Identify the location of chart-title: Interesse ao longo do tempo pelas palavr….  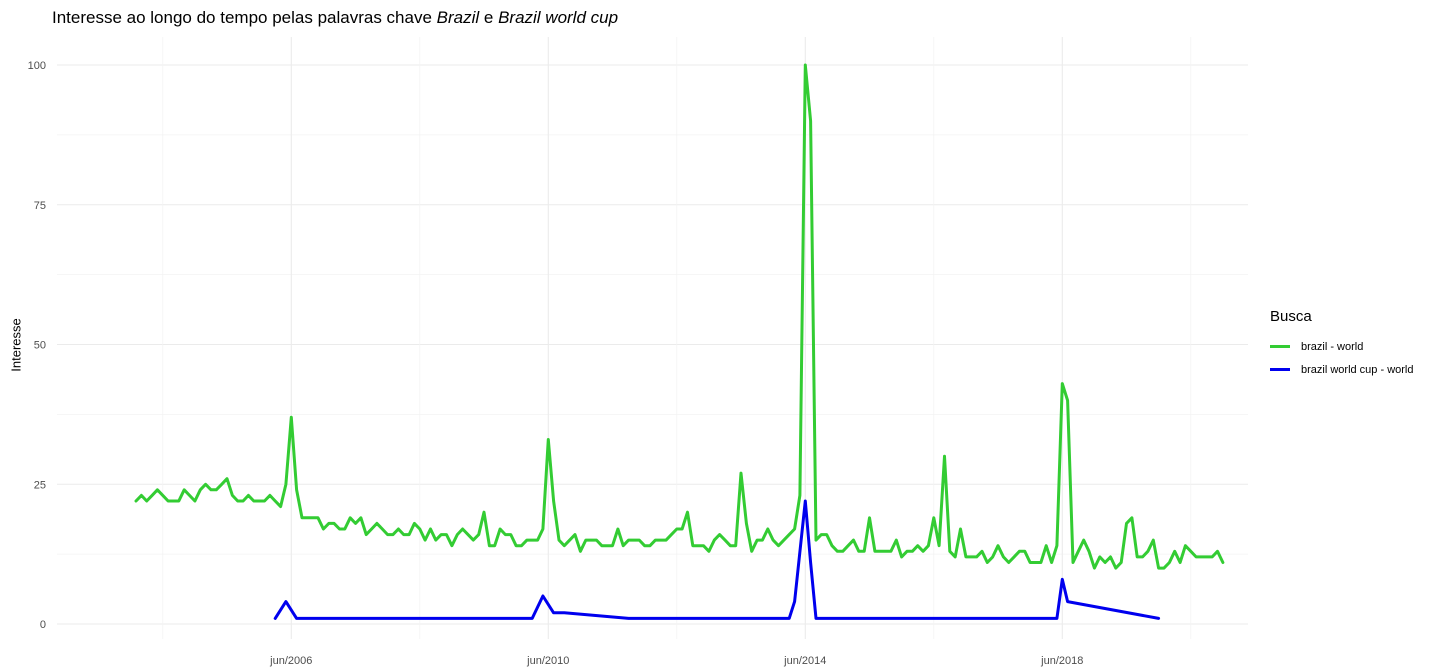
(335, 18).